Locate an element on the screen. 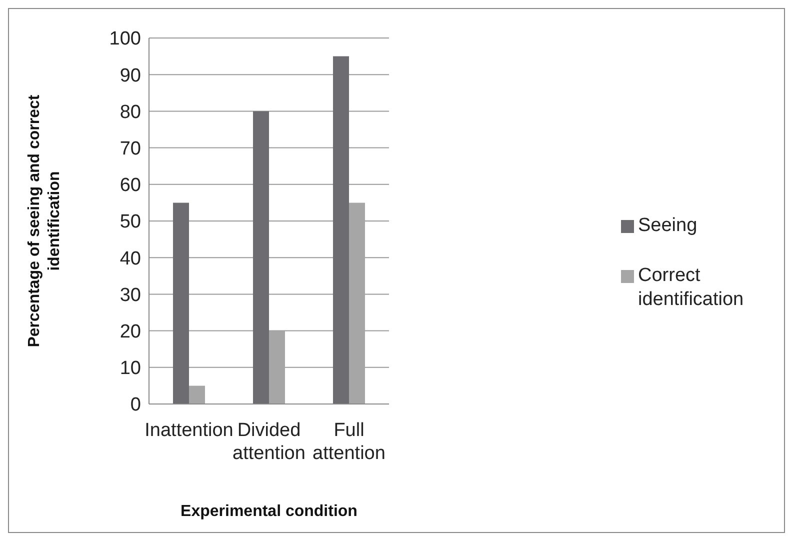  y-tick-label: 90 is located at coordinates (130, 75).